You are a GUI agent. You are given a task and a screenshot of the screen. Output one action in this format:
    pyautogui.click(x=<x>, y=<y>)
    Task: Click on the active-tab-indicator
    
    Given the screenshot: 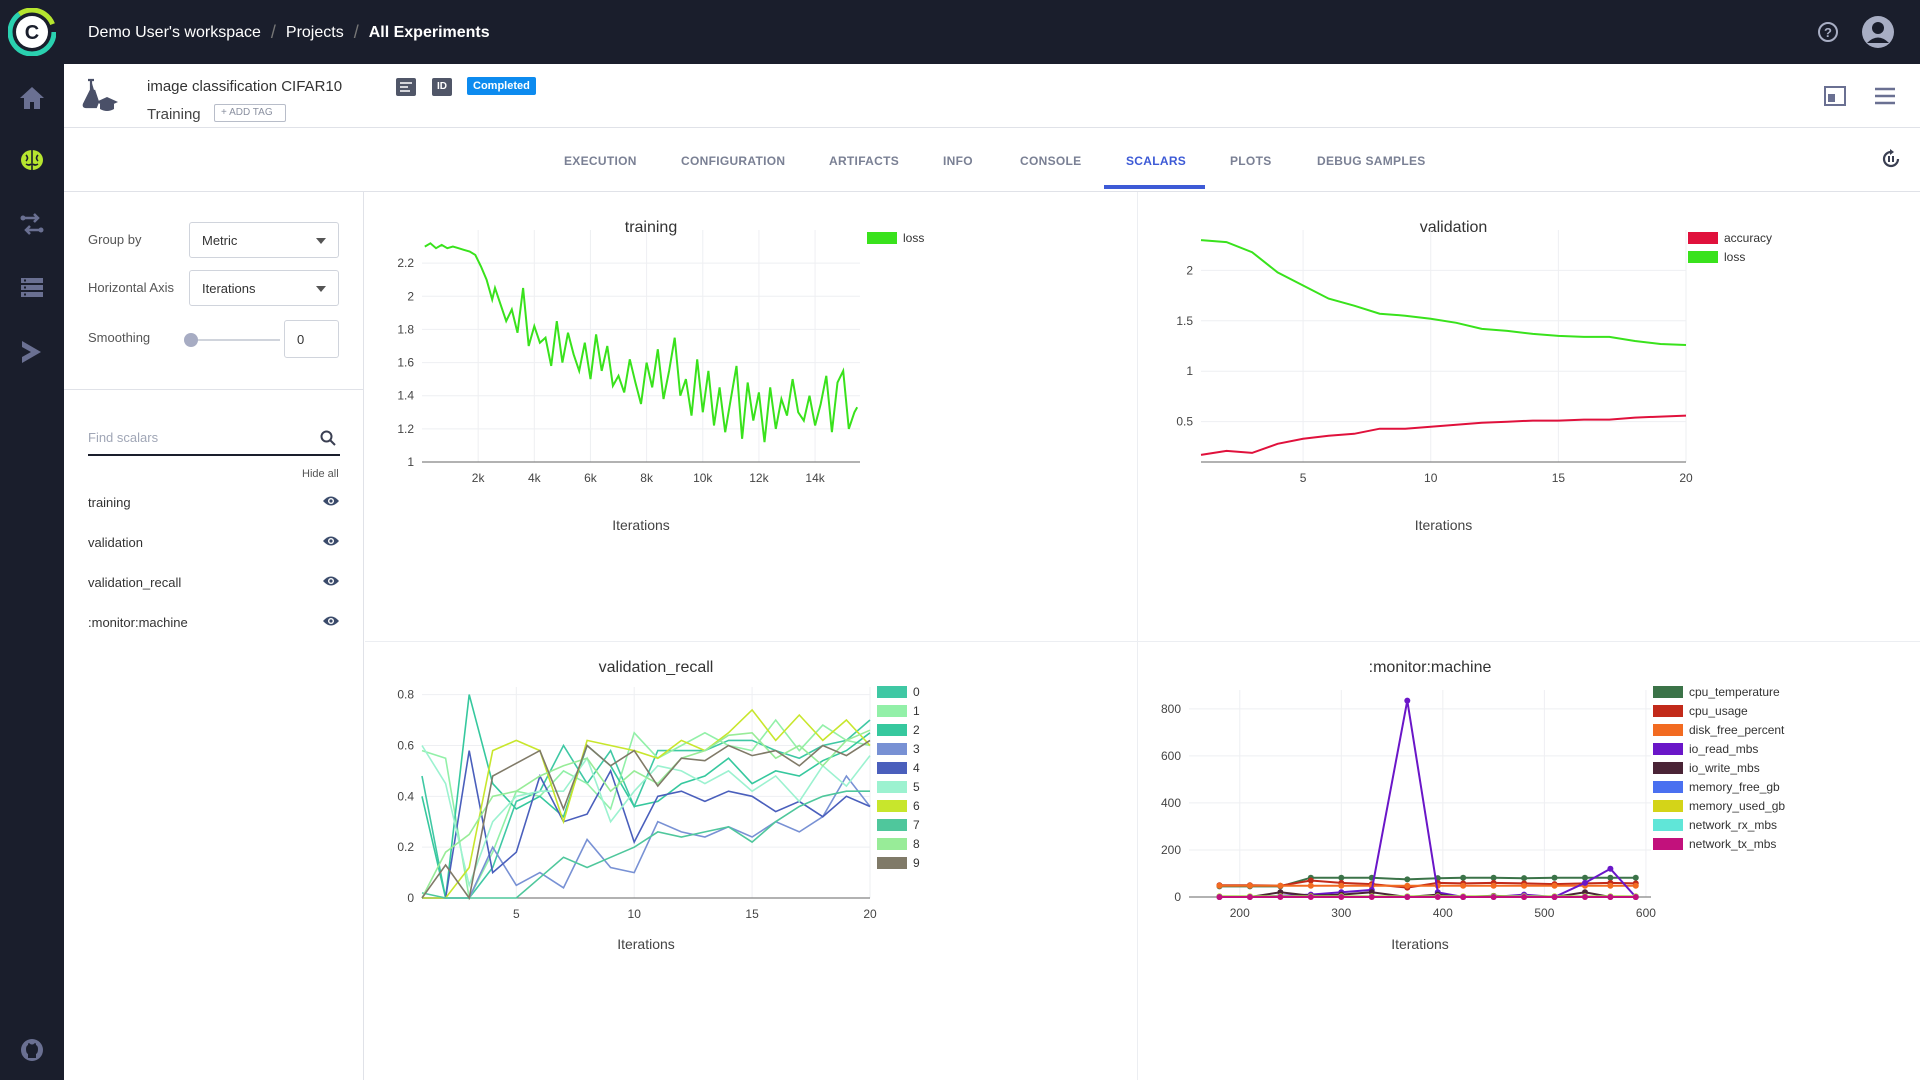 What is the action you would take?
    pyautogui.click(x=1154, y=187)
    